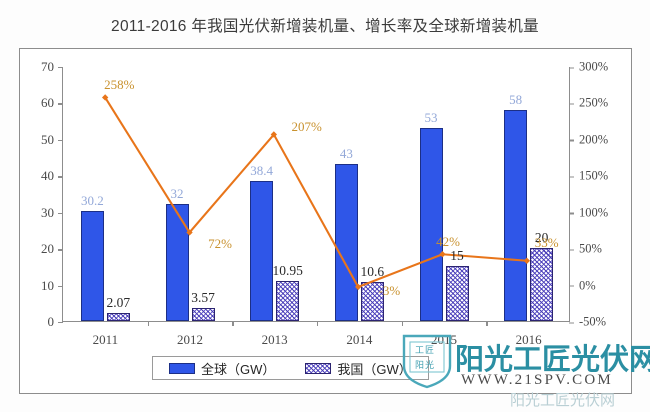 Image resolution: width=650 pixels, height=412 pixels. I want to click on x-axis-tick-label: 2016, so click(528, 339).